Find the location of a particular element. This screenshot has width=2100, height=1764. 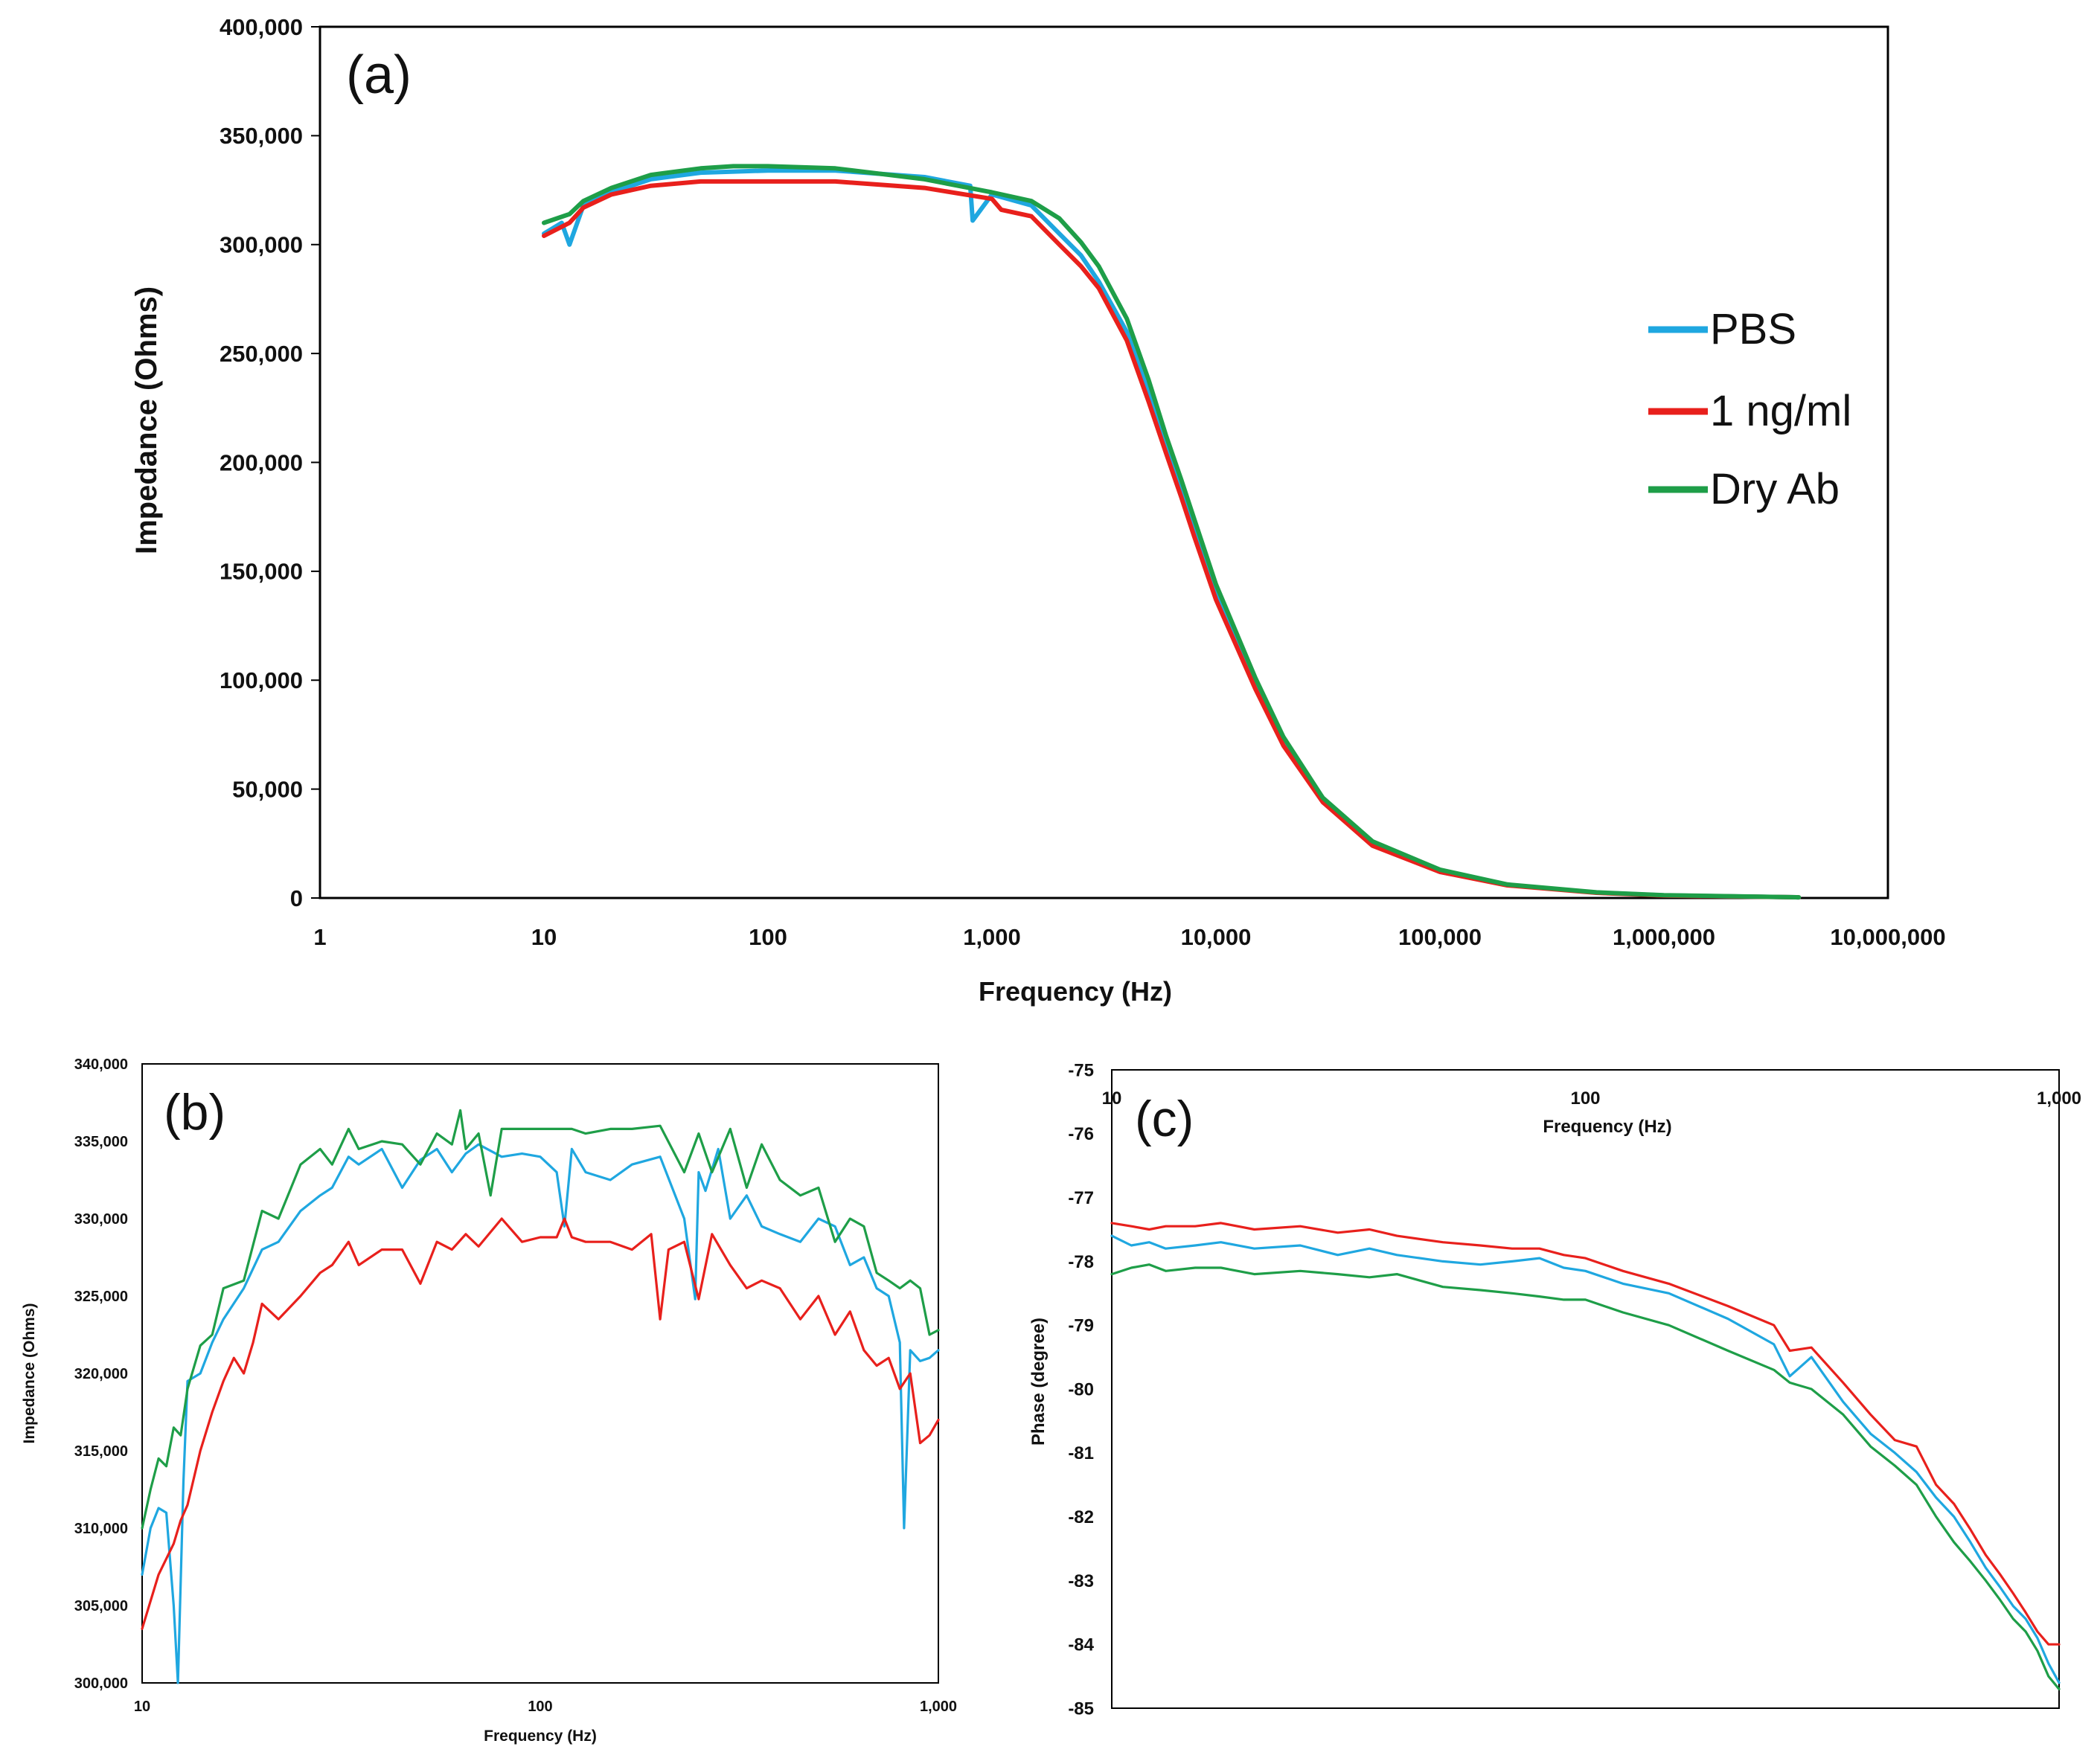

panel-b-y-tick-label: 315,000 is located at coordinates (101, 1451).